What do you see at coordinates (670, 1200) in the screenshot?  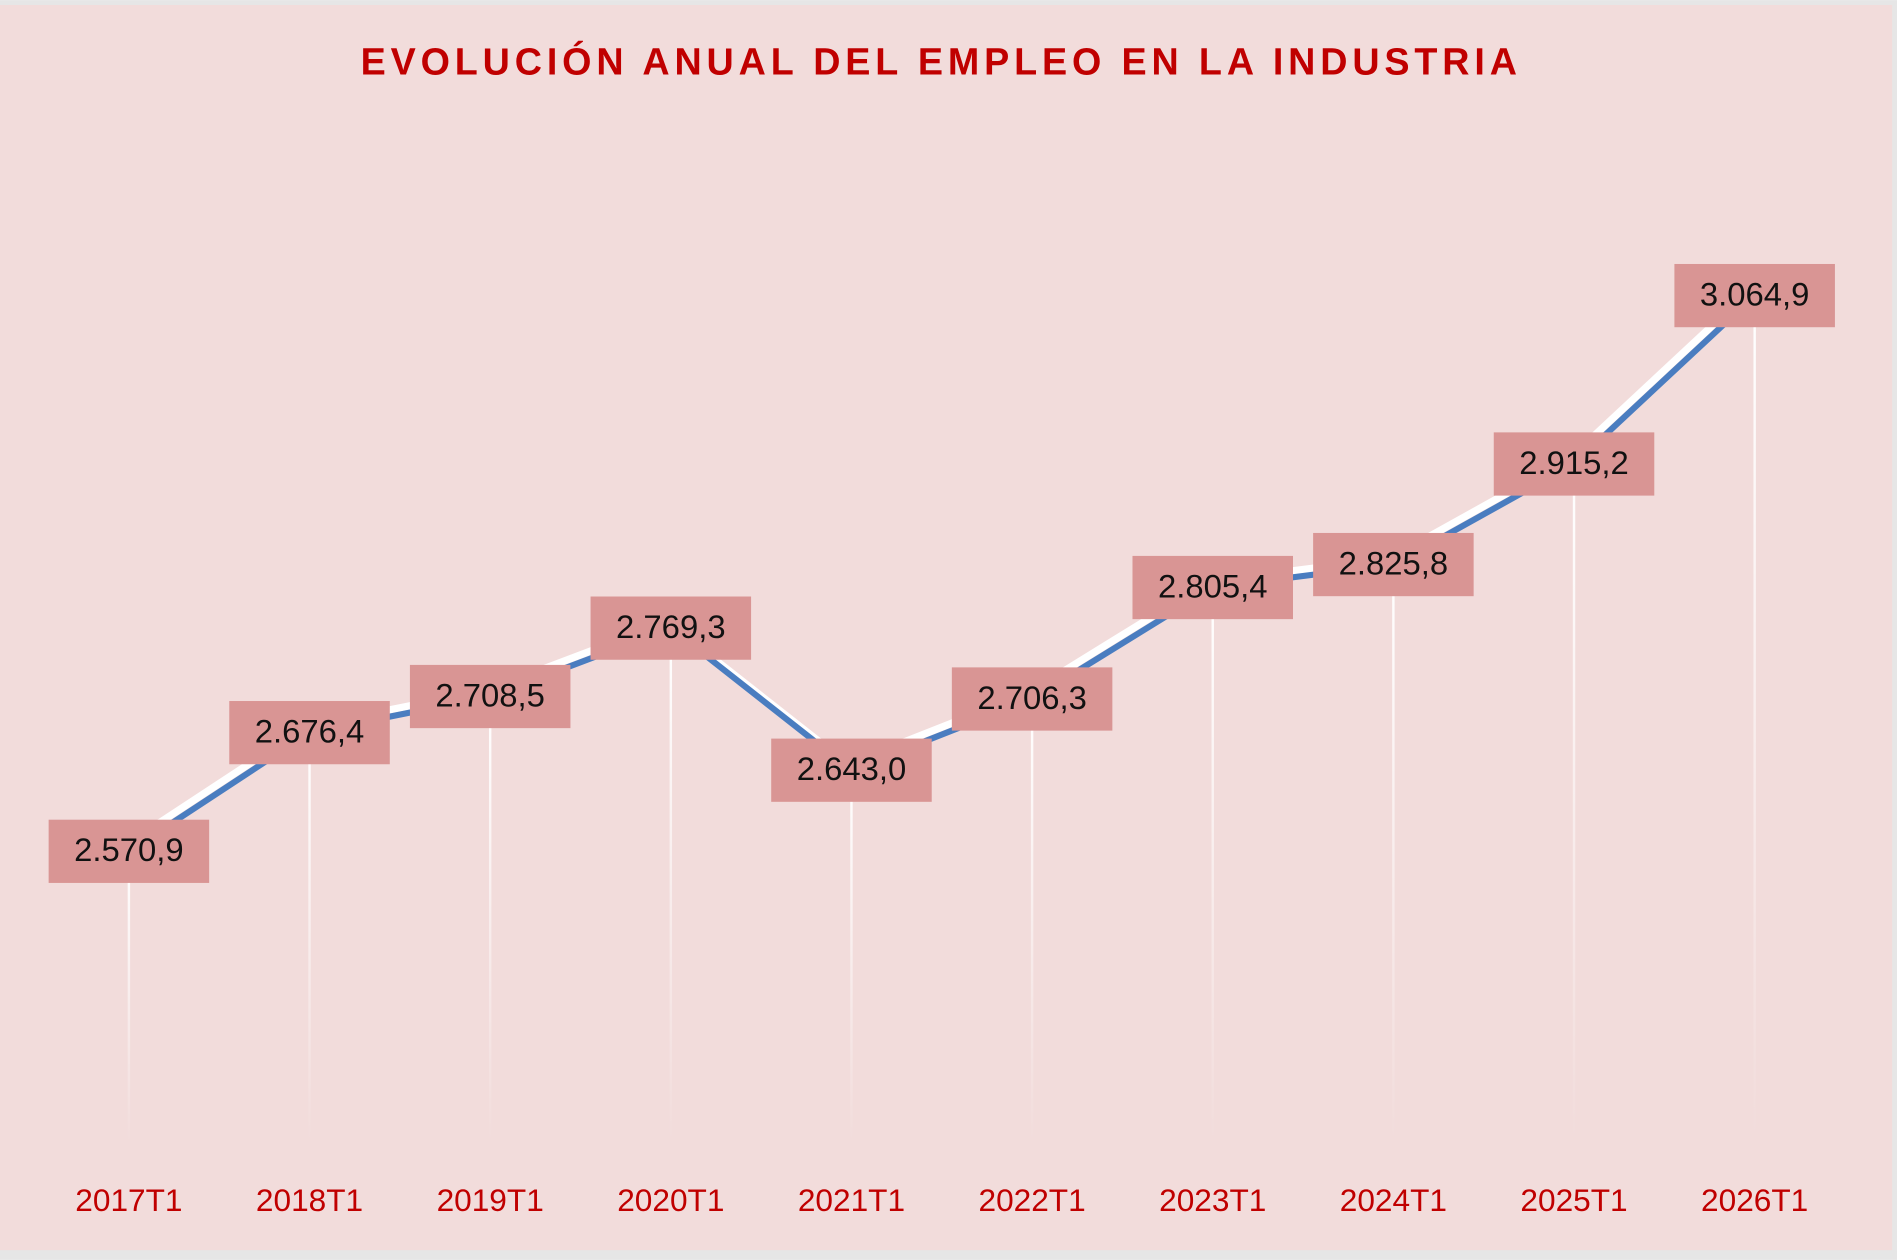 I see `x-tick-label: 2020T1` at bounding box center [670, 1200].